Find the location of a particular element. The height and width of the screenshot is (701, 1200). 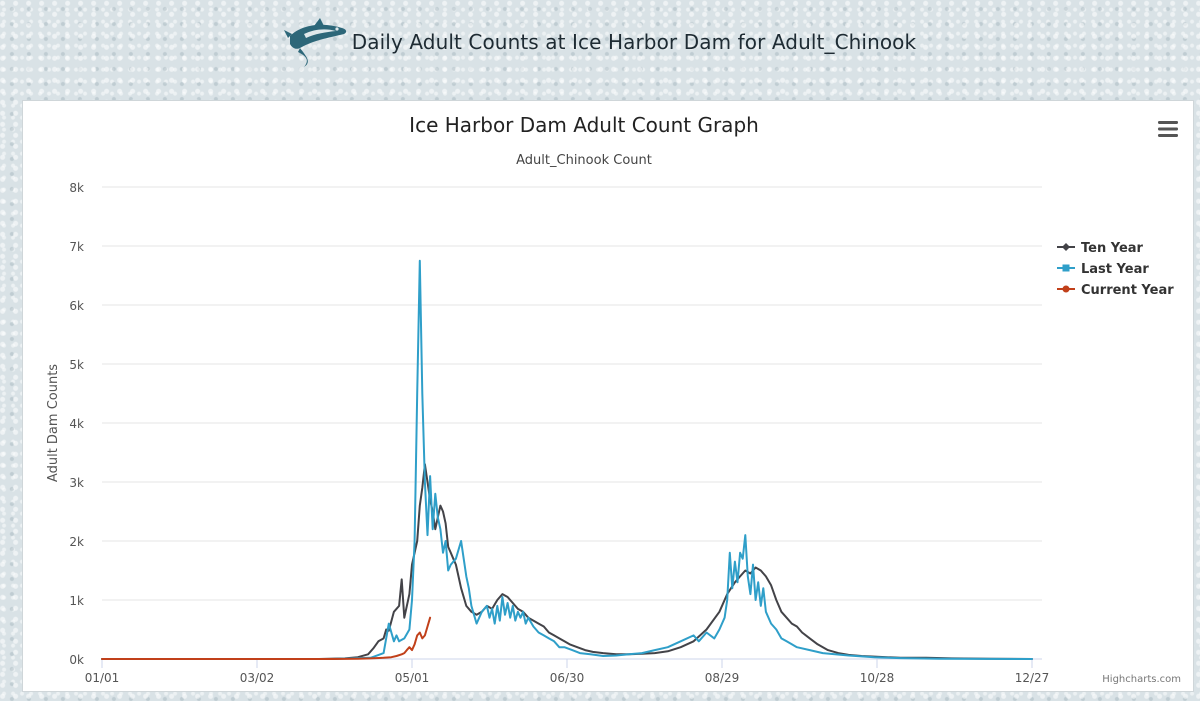

legend-label: Ten Year is located at coordinates (1112, 248).